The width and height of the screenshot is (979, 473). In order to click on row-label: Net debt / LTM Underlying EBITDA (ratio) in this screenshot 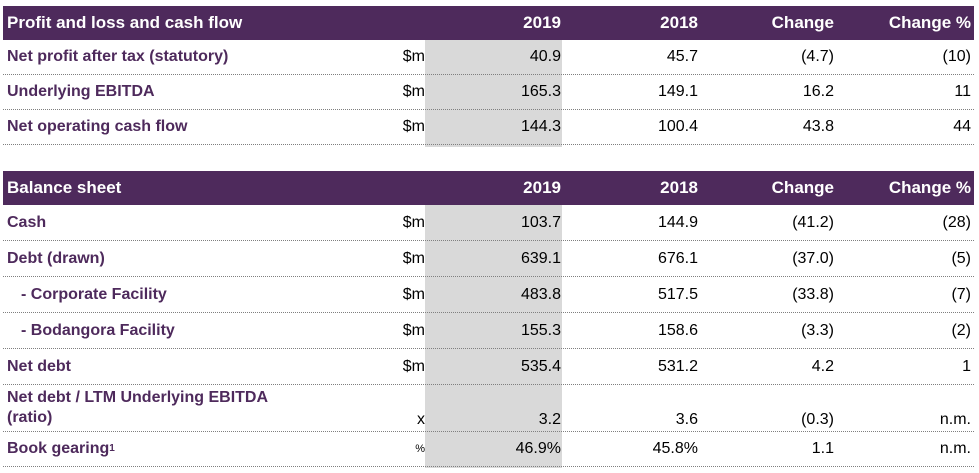, I will do `click(187, 408)`.